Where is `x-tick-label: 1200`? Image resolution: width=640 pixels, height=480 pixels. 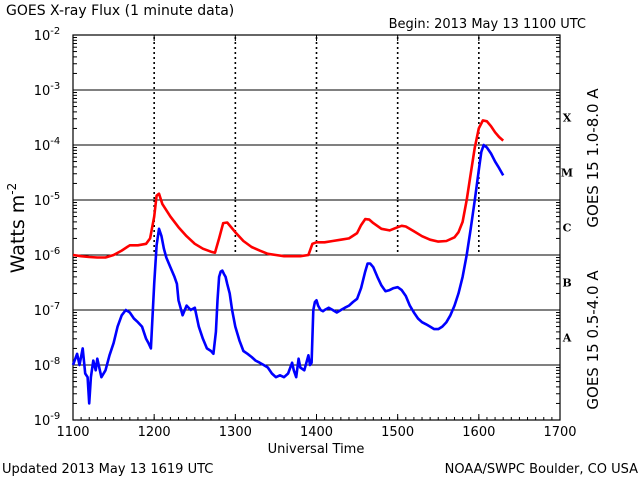
x-tick-label: 1200 is located at coordinates (154, 432).